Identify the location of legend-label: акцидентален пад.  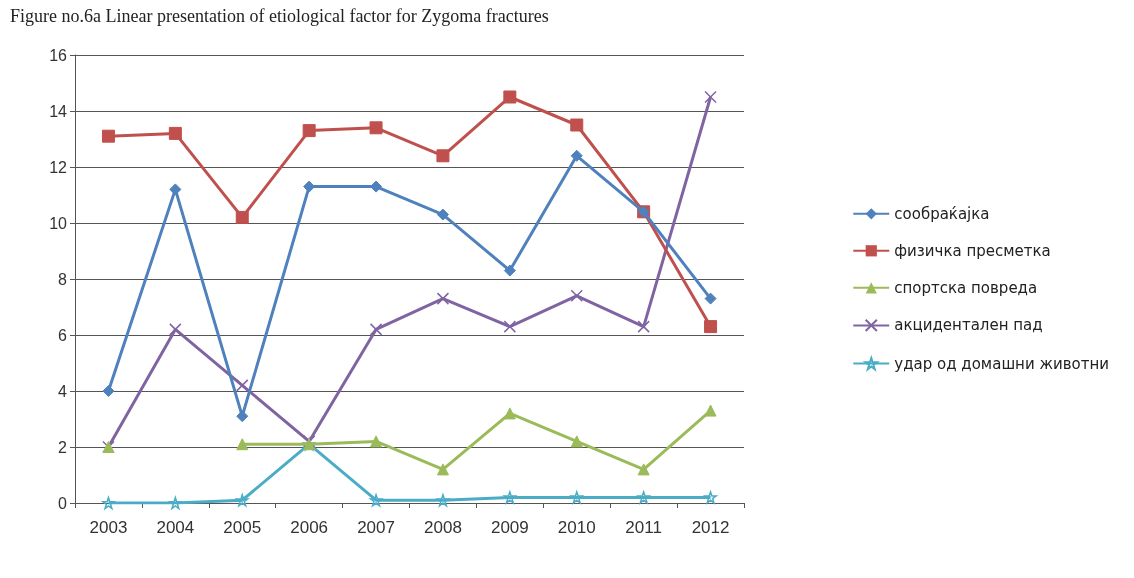
(968, 325).